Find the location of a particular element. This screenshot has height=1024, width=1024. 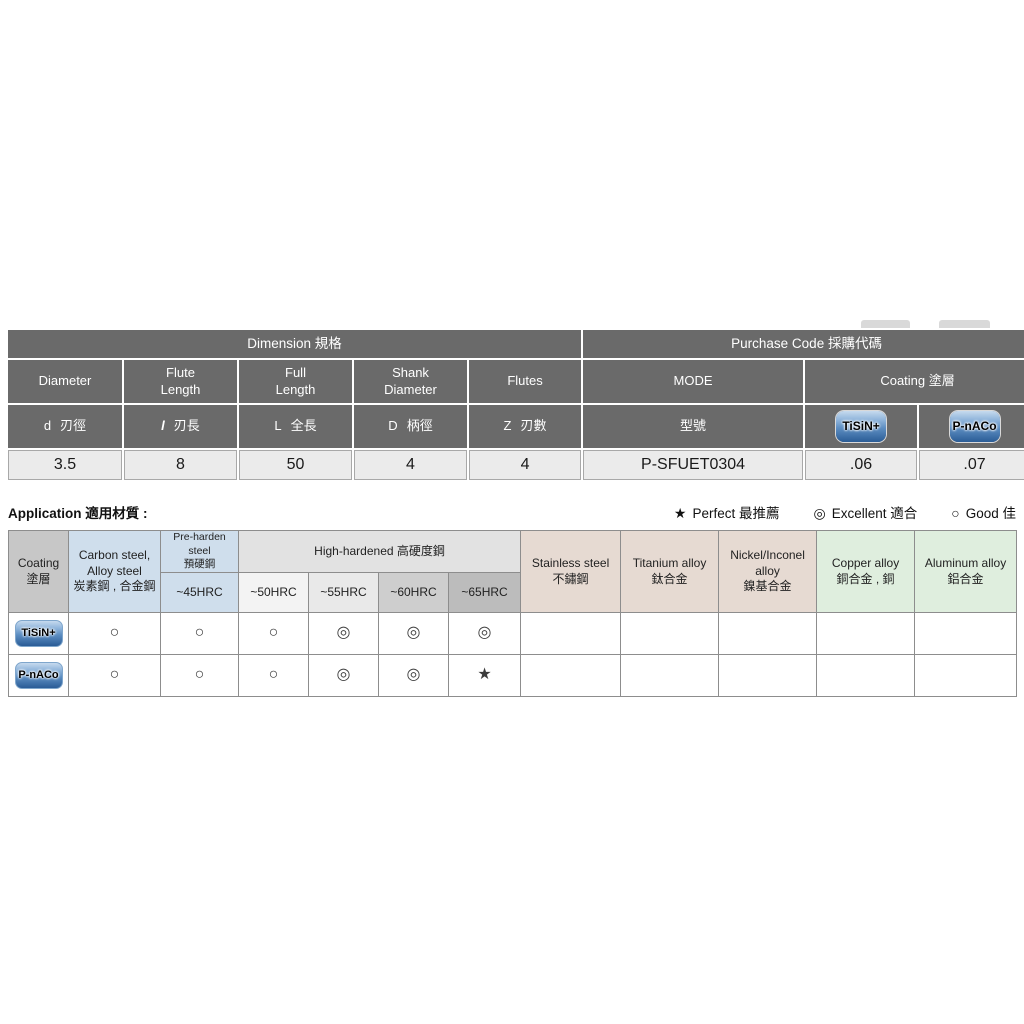

col-diameter: Diameter is located at coordinates (65, 381).